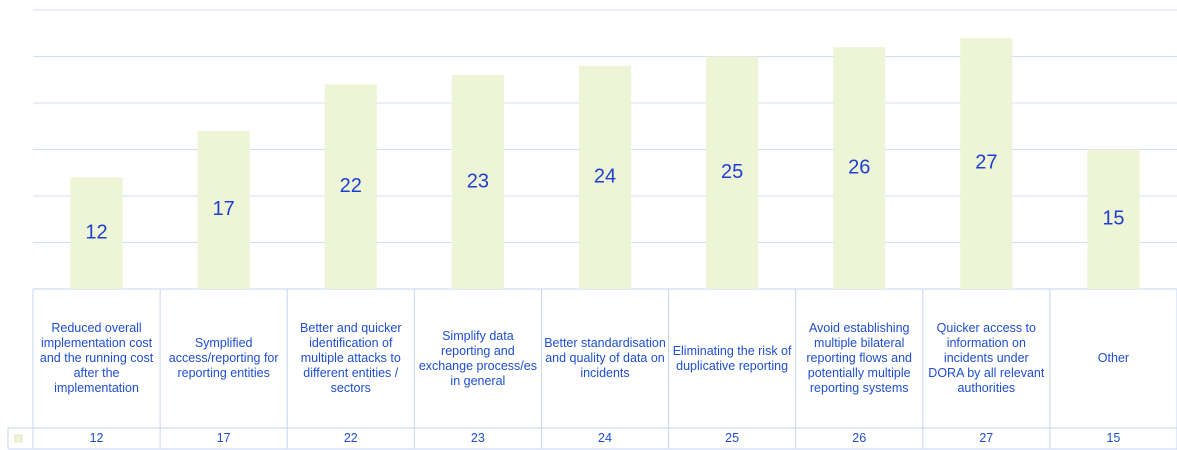 The image size is (1177, 450). Describe the element at coordinates (18, 438) in the screenshot. I see `legend-key` at that location.